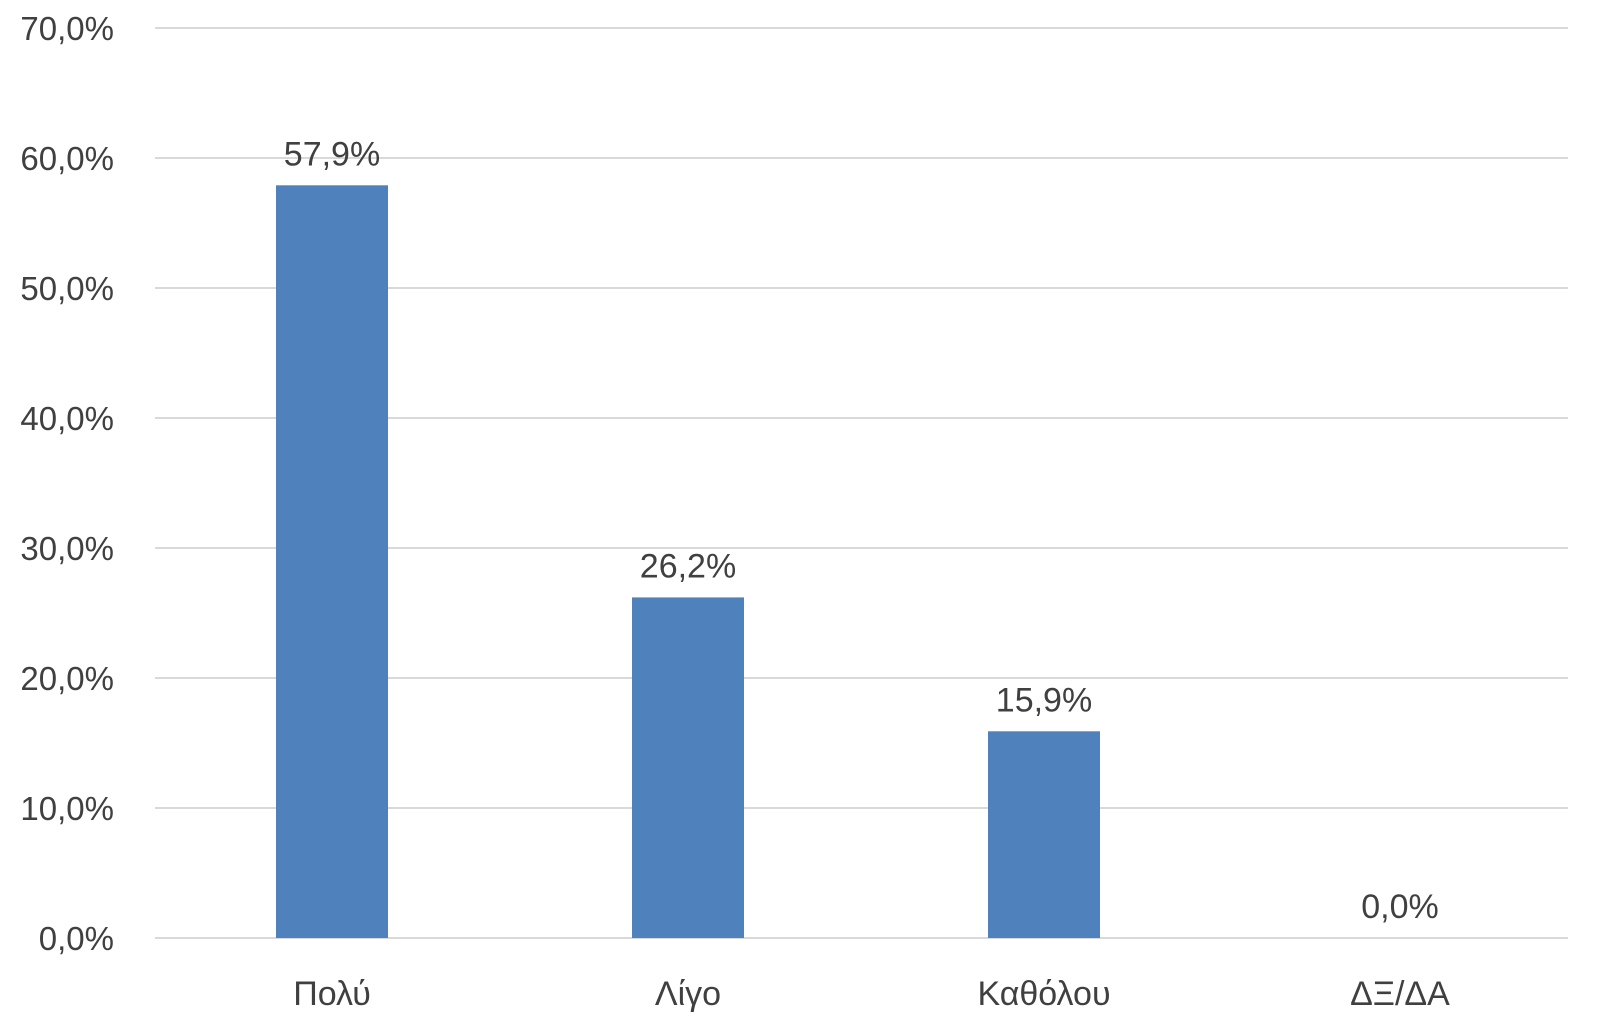  What do you see at coordinates (67, 548) in the screenshot?
I see `y-tick-label: 30,0%` at bounding box center [67, 548].